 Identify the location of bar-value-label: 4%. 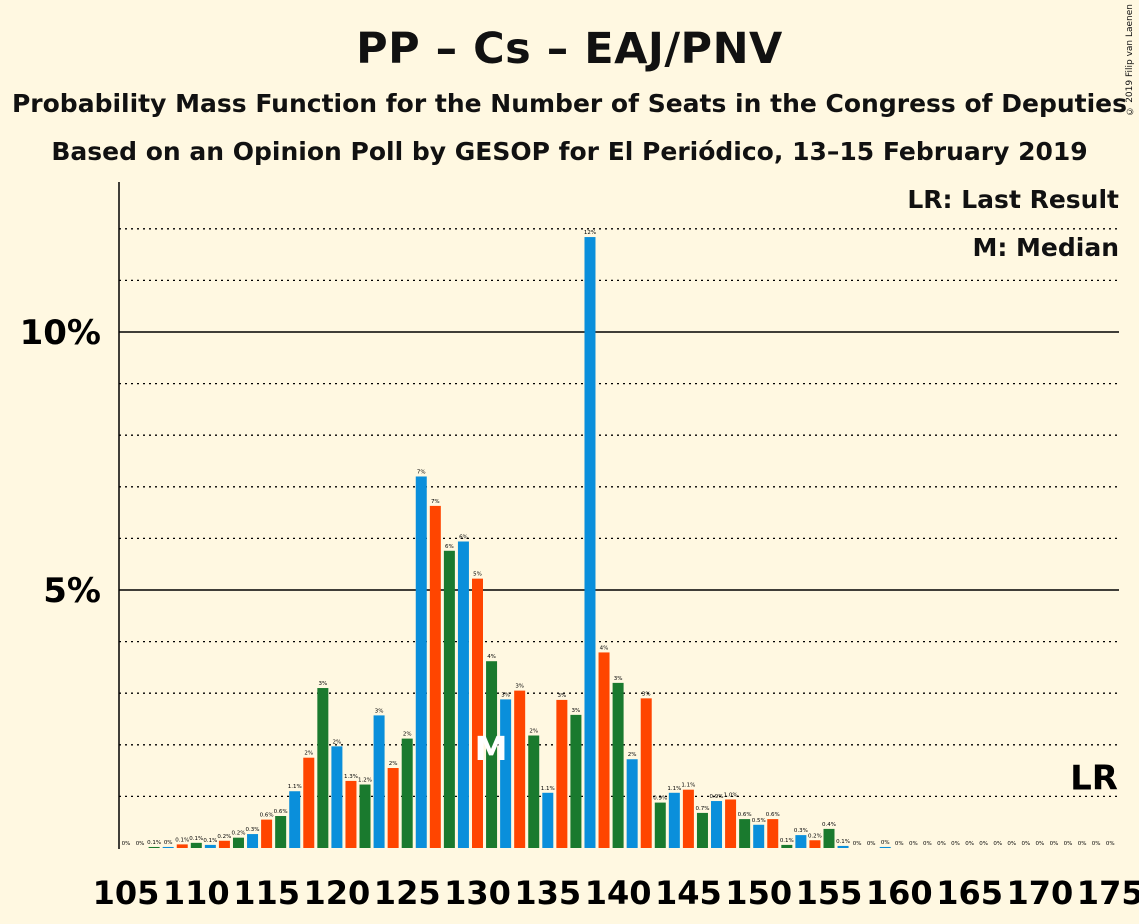
(604, 648).